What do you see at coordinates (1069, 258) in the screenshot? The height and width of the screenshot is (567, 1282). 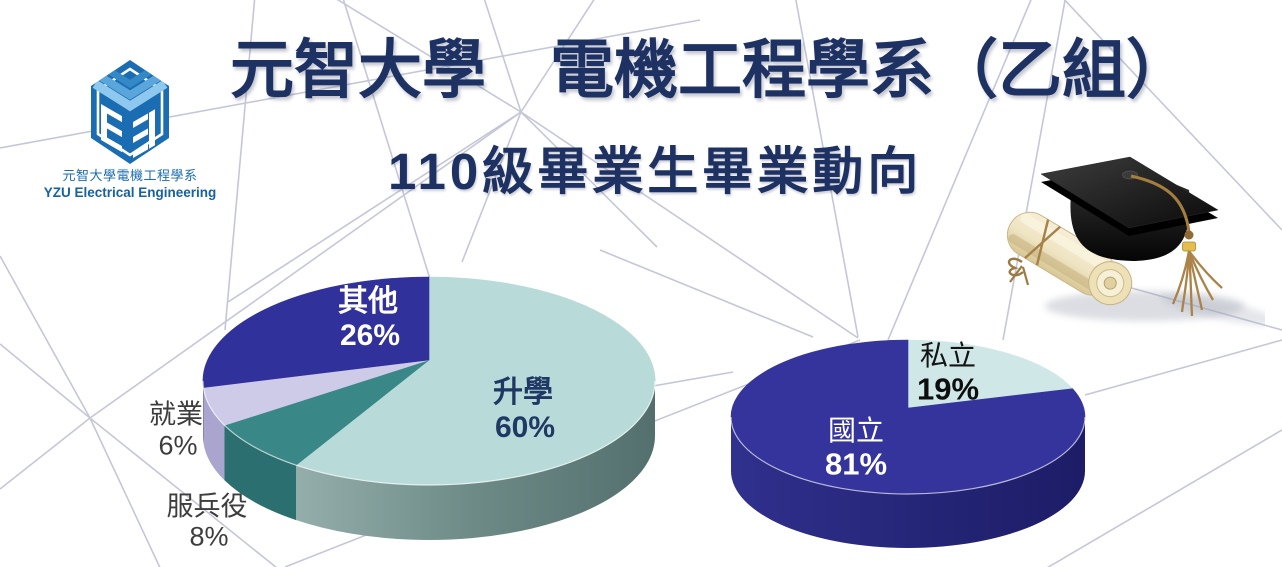 I see `diploma-scroll-icon` at bounding box center [1069, 258].